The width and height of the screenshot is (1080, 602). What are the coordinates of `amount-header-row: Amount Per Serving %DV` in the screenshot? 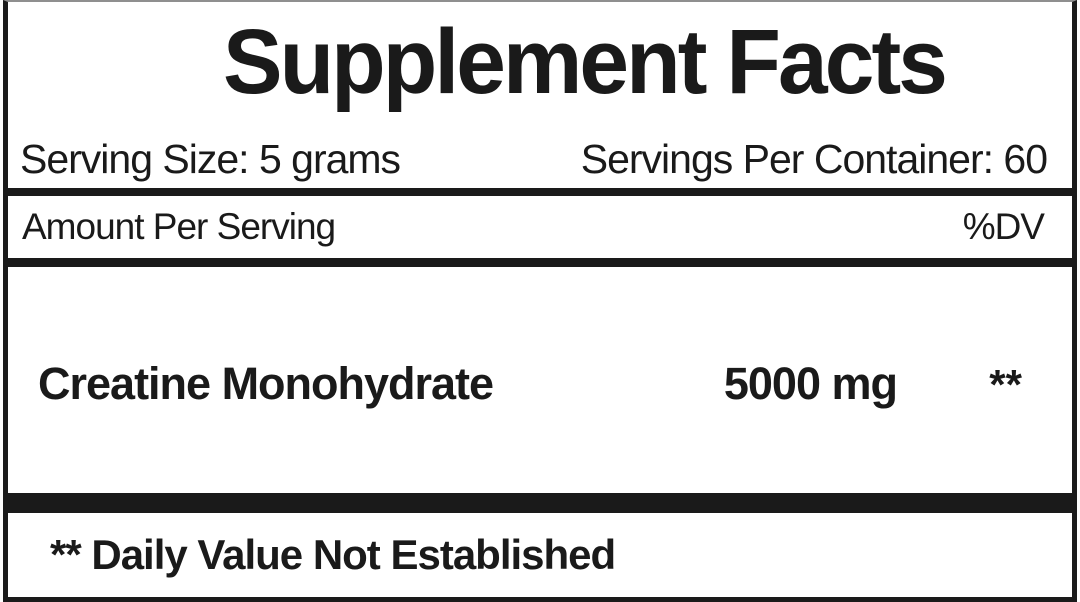 It's located at (533, 227).